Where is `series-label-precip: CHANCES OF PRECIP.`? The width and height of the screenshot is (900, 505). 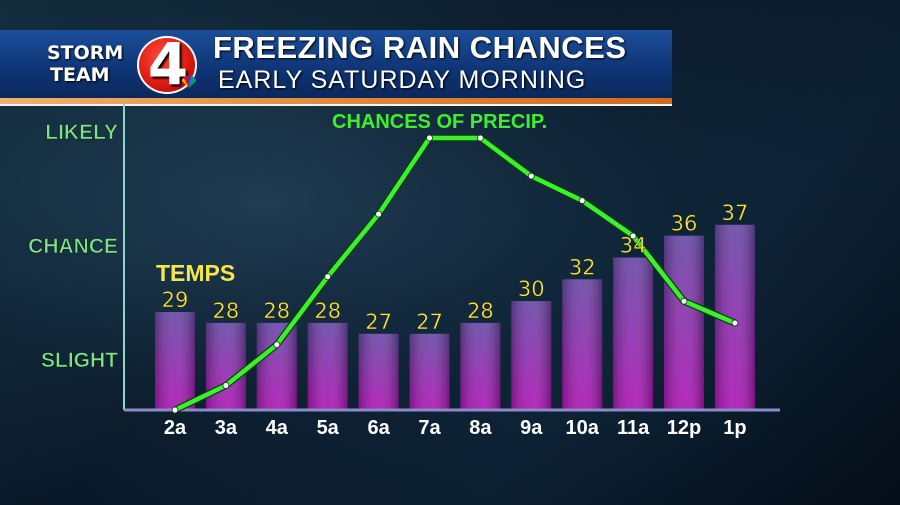 series-label-precip: CHANCES OF PRECIP. is located at coordinates (439, 122).